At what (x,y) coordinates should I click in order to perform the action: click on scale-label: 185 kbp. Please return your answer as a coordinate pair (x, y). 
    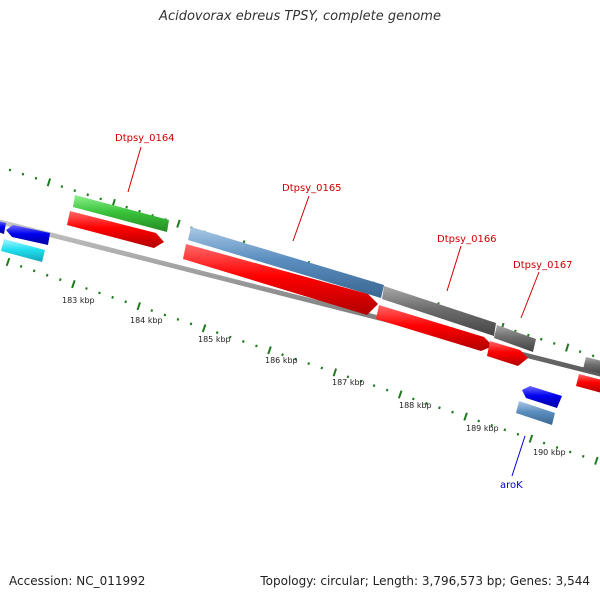
    Looking at the image, I should click on (214, 339).